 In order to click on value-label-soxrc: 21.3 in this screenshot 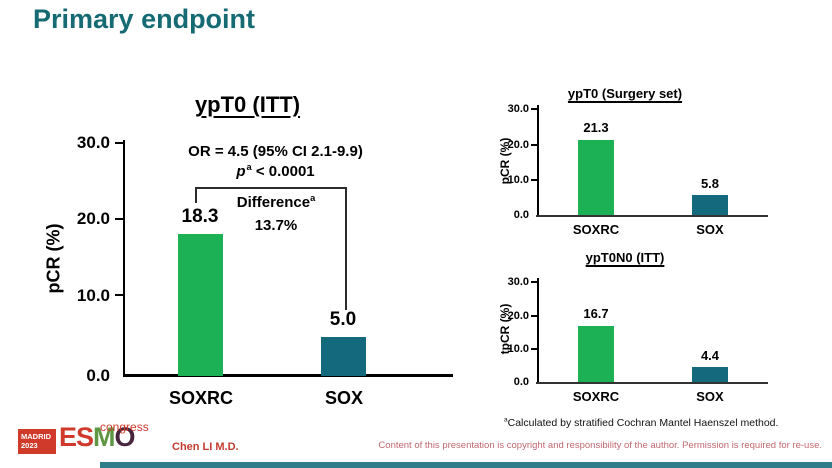, I will do `click(596, 127)`.